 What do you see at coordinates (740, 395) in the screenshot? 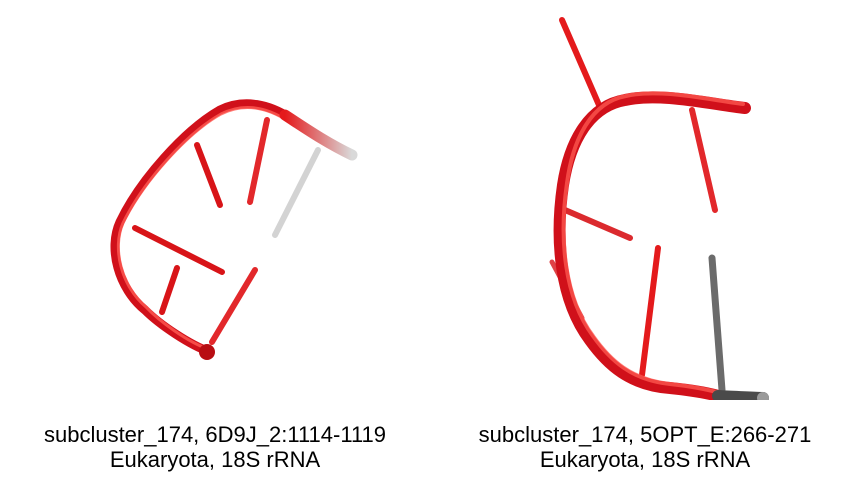
I see `backbone-right-unresolved` at bounding box center [740, 395].